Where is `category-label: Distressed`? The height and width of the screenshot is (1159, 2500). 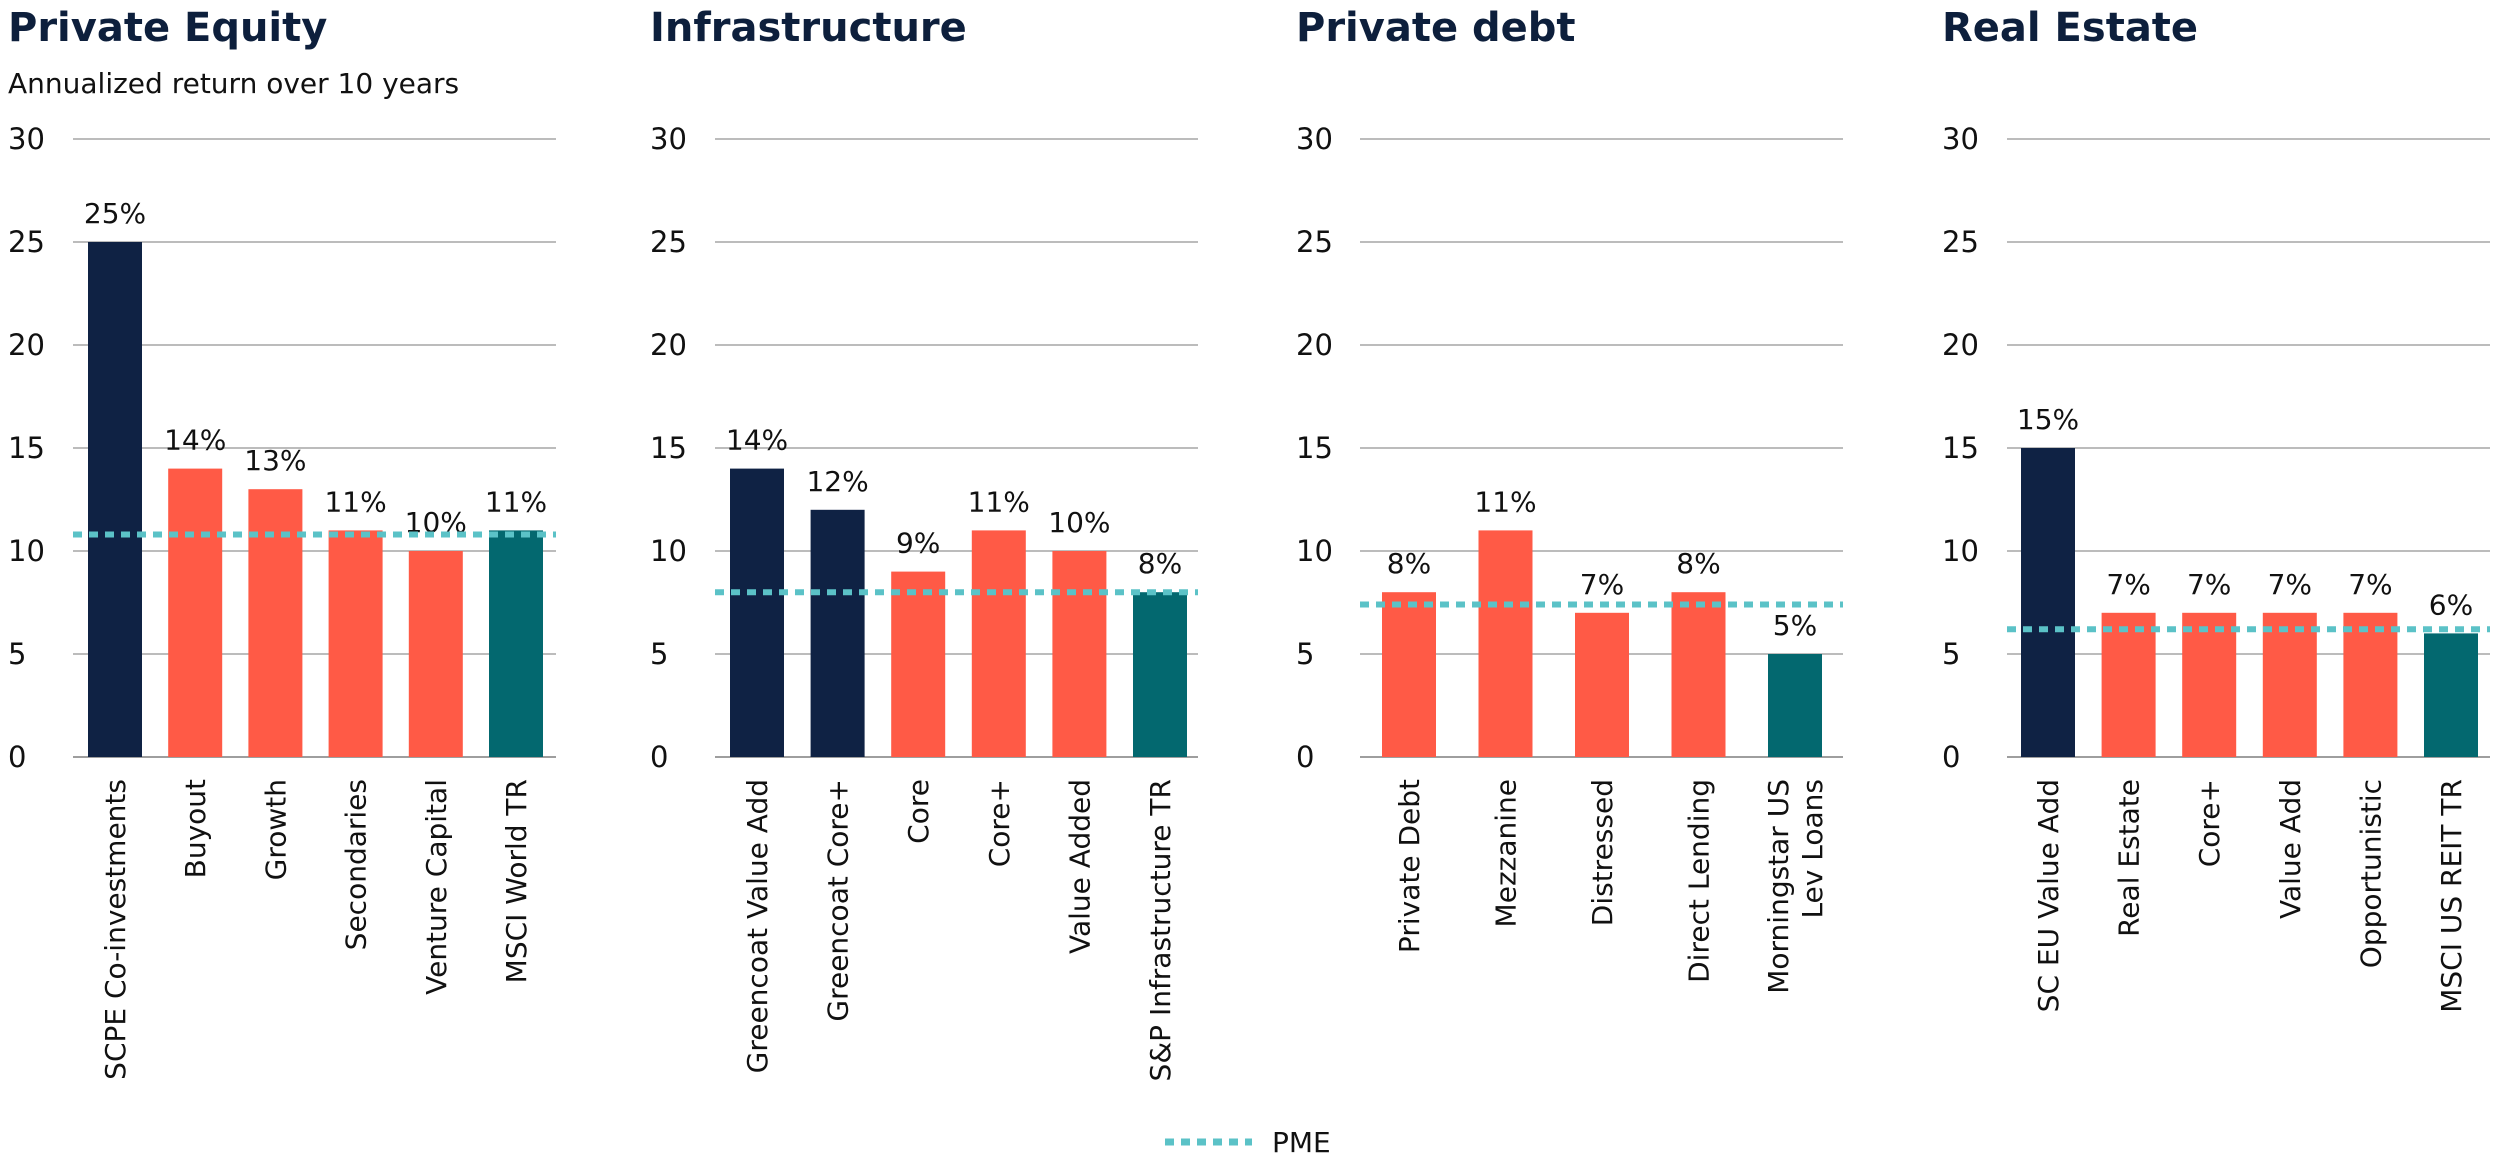
category-label: Distressed is located at coordinates (1602, 852).